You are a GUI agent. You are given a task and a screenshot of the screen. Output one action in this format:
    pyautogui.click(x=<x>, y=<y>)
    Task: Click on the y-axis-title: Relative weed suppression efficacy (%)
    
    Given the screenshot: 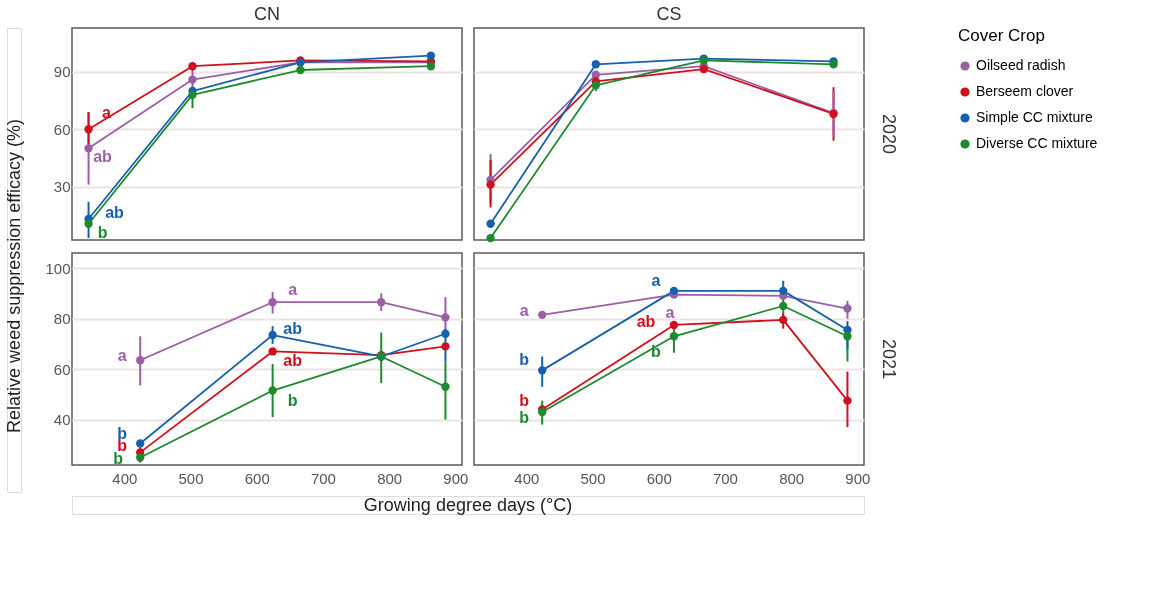 What is the action you would take?
    pyautogui.click(x=14, y=276)
    